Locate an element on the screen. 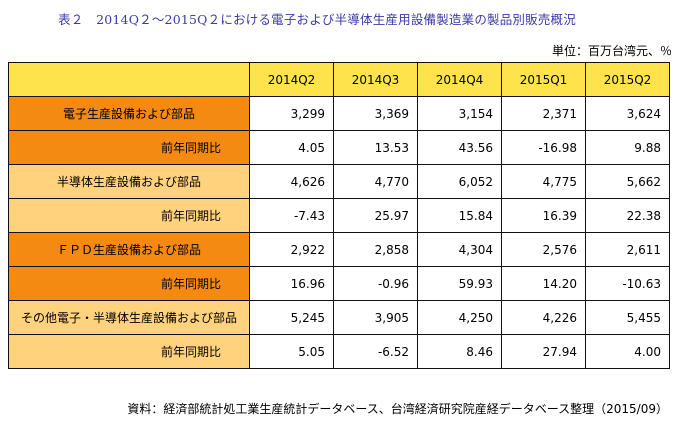 The width and height of the screenshot is (680, 425). table-cell: 4.05 is located at coordinates (291, 147).